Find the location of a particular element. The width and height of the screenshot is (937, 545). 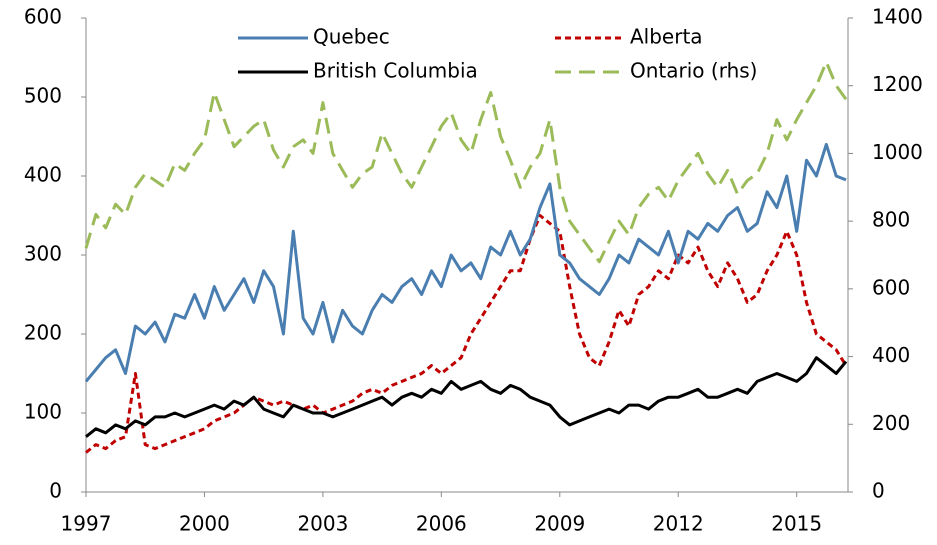

y2-tick-label: 0 is located at coordinates (878, 491).